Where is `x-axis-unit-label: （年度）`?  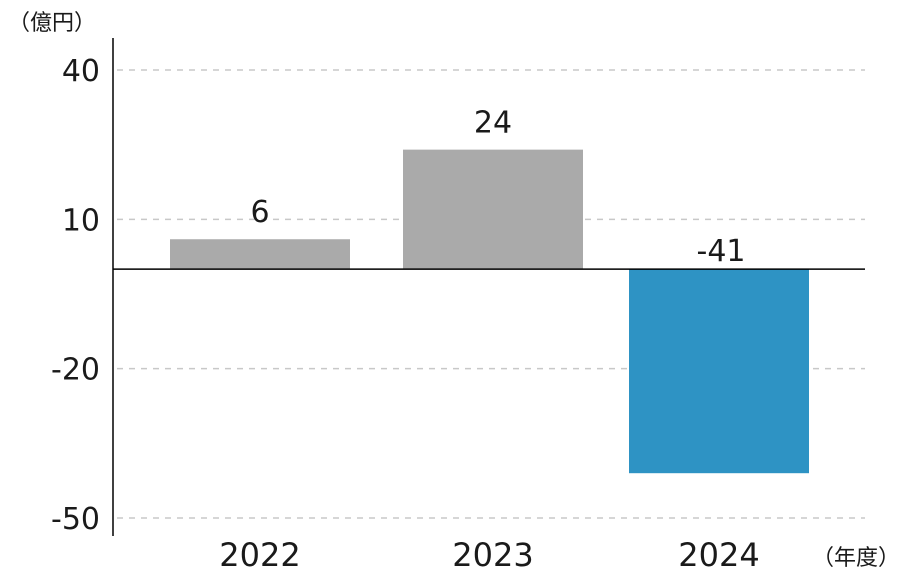 x-axis-unit-label: （年度） is located at coordinates (856, 558).